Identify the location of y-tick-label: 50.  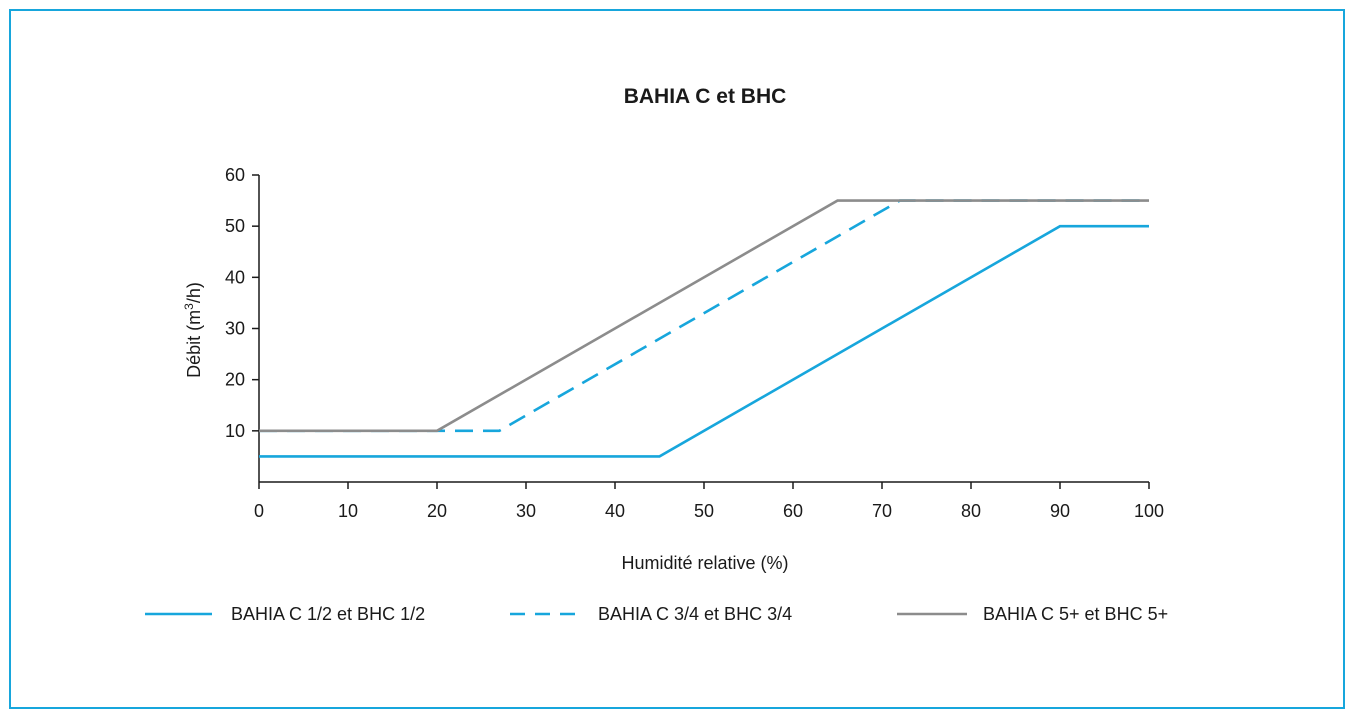
(235, 226).